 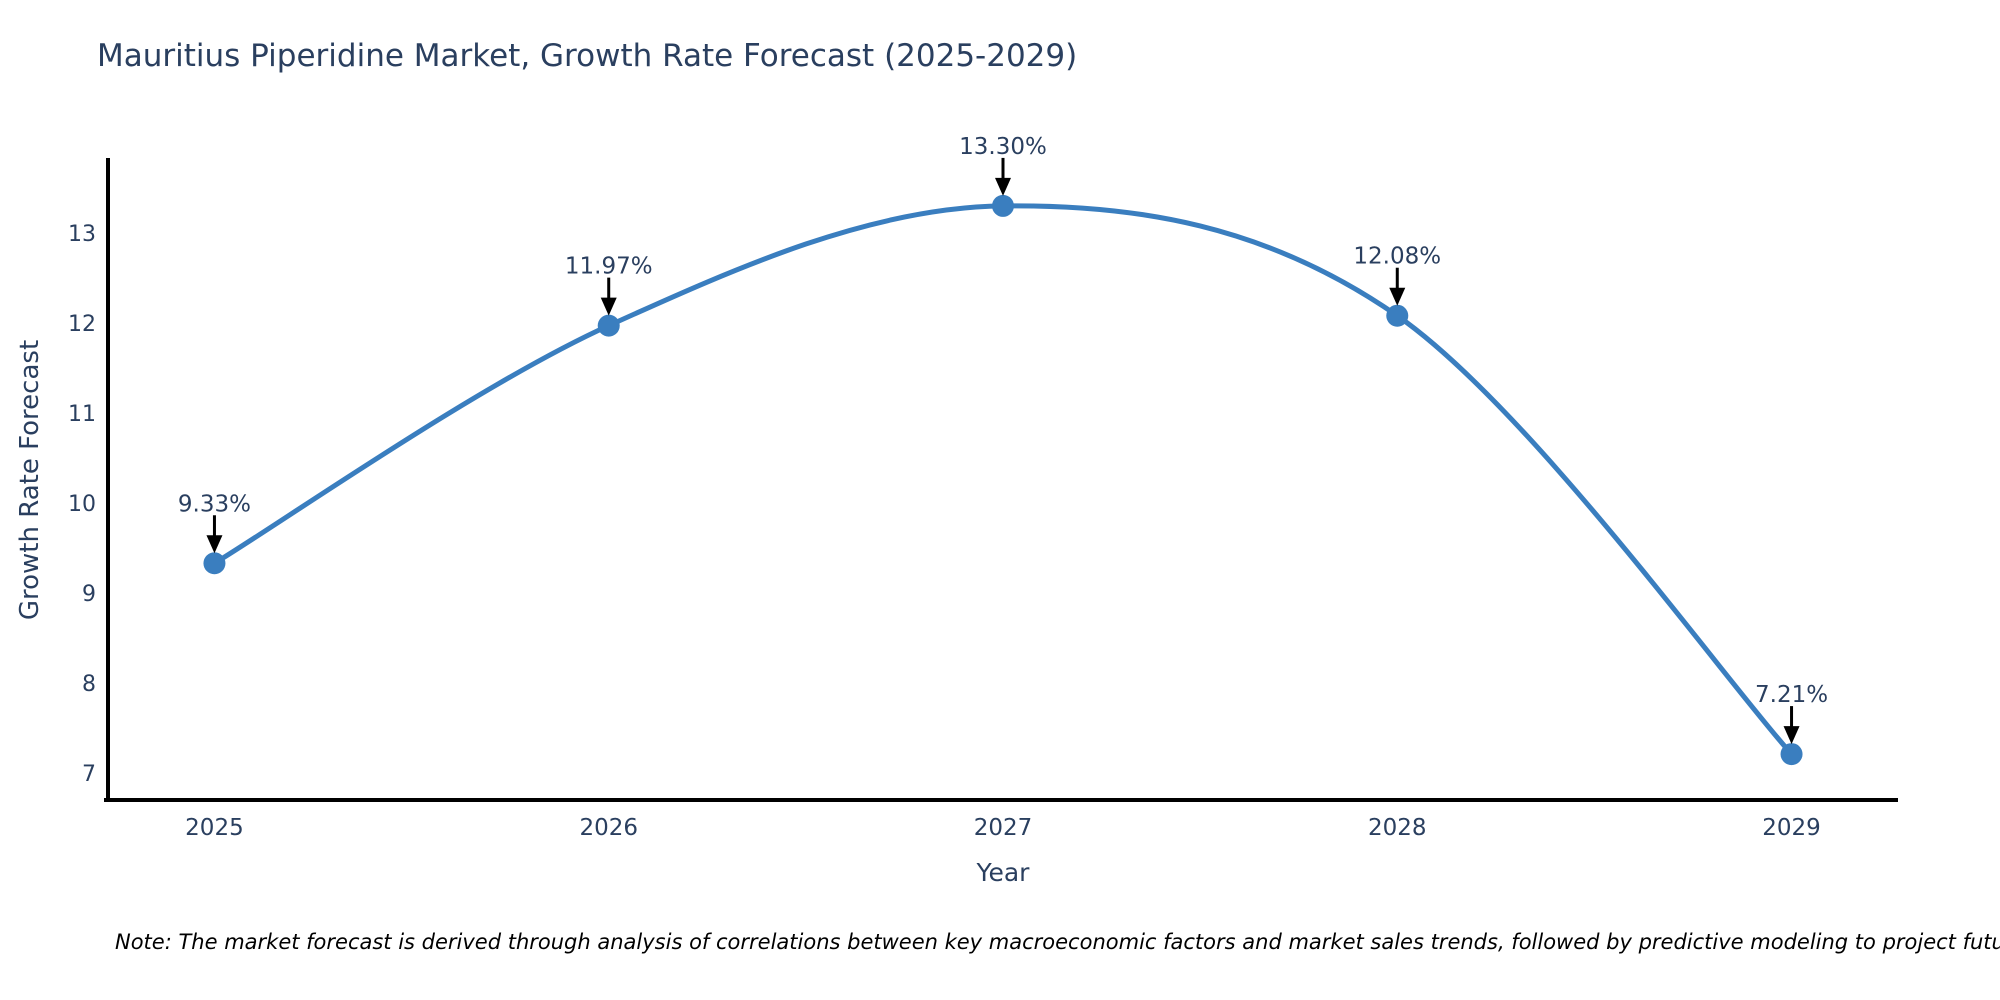 I want to click on x-tick-label: 2026, so click(x=608, y=828).